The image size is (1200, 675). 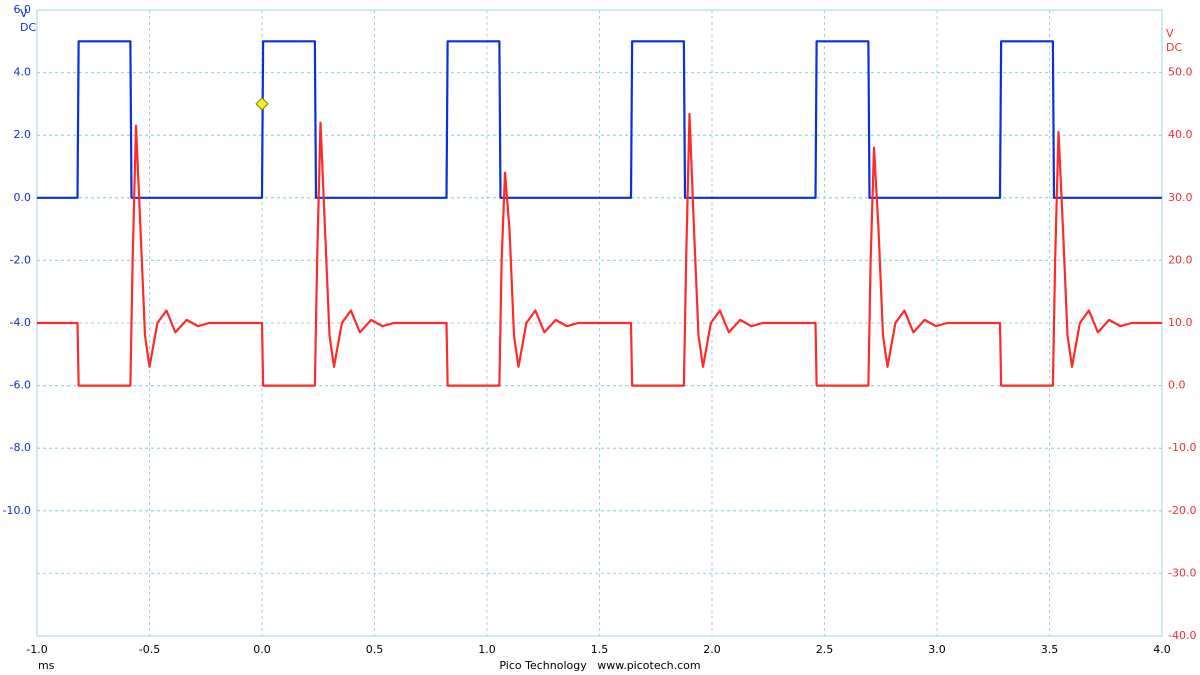 I want to click on x-tick-label: 0.5, so click(x=375, y=649).